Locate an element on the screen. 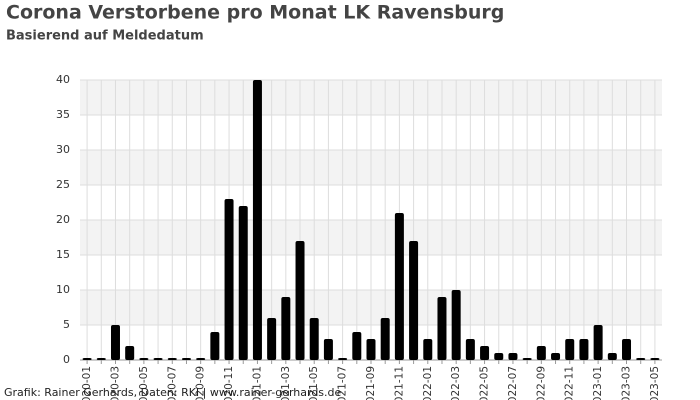 The height and width of the screenshot is (400, 700). x-tick-label: 2023-05 is located at coordinates (655, 383).